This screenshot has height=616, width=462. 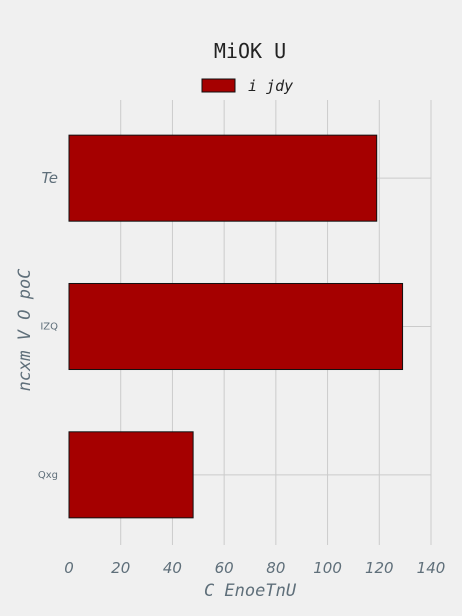 What do you see at coordinates (48, 475) in the screenshot?
I see `y-tick-label: Qxg` at bounding box center [48, 475].